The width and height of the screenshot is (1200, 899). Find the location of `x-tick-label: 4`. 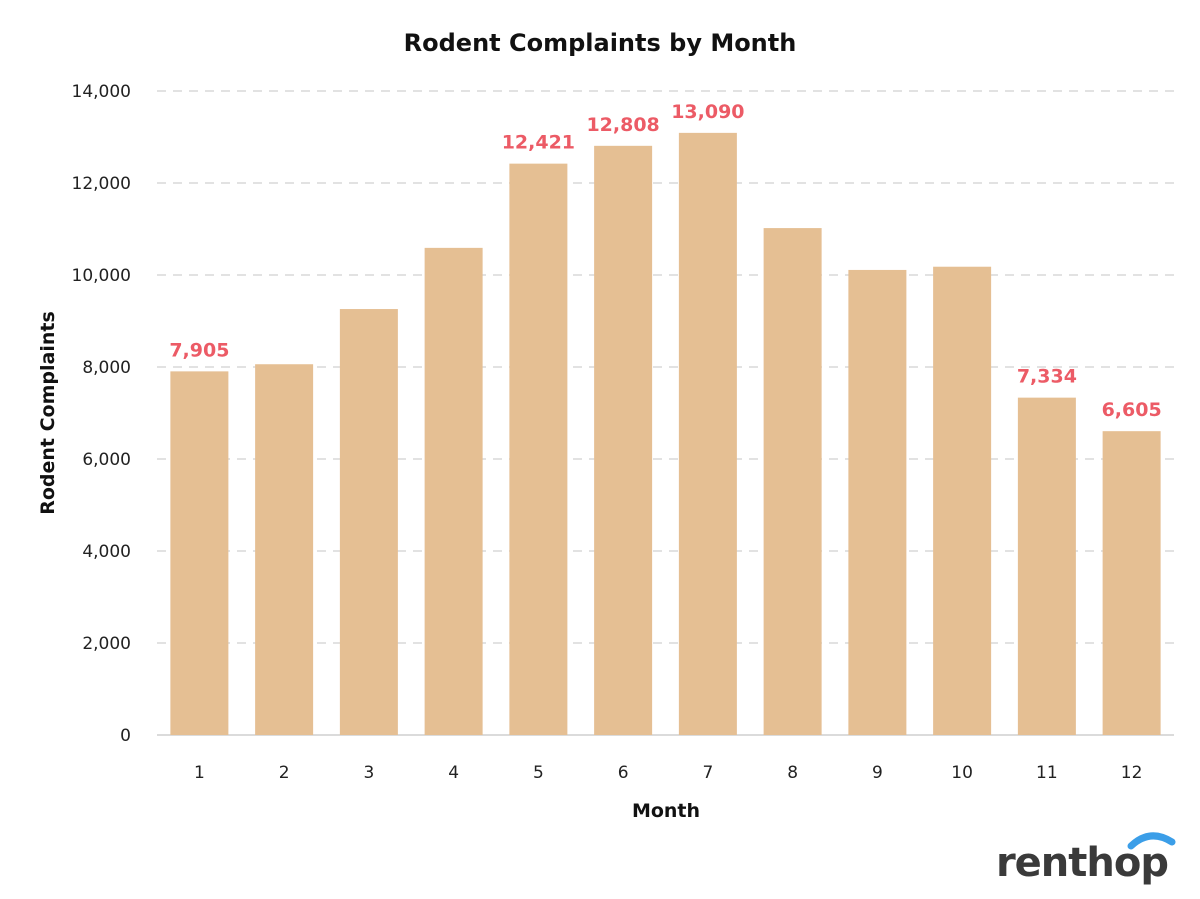

x-tick-label: 4 is located at coordinates (453, 773).